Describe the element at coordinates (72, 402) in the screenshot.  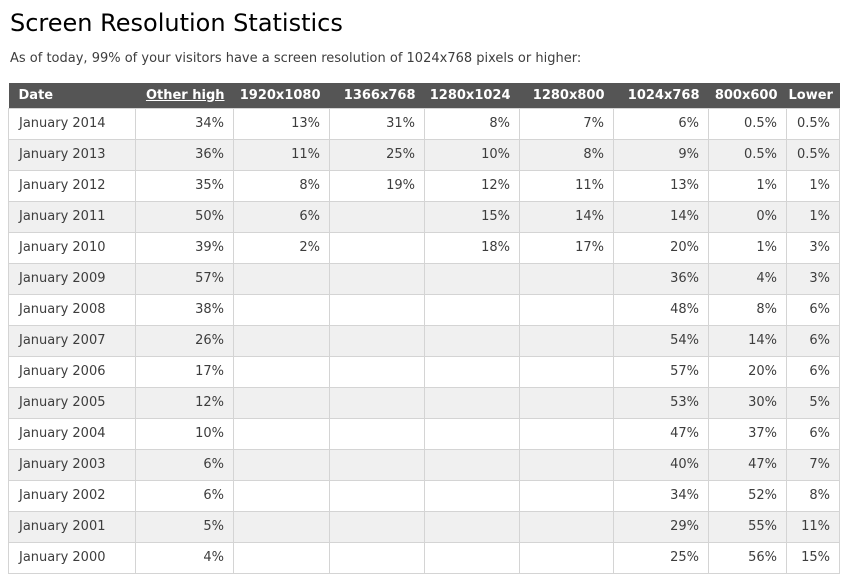
I see `date-cell: January 2005` at that location.